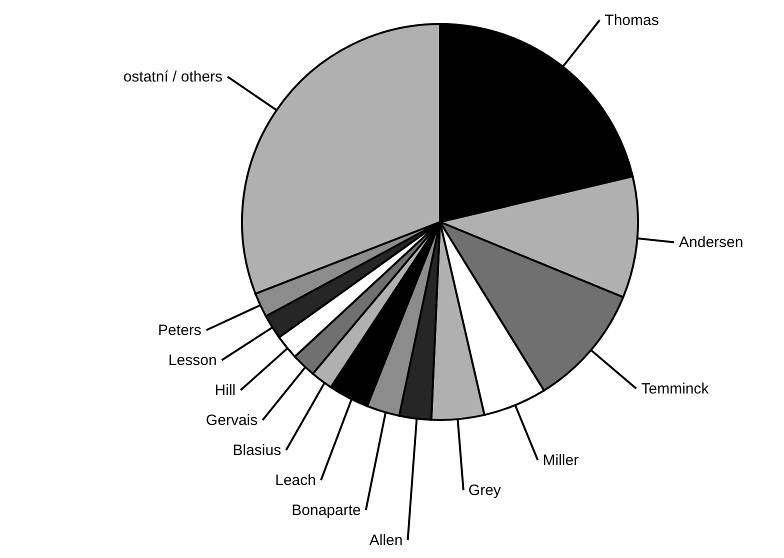  What do you see at coordinates (326, 511) in the screenshot?
I see `slice-label: Bonaparte` at bounding box center [326, 511].